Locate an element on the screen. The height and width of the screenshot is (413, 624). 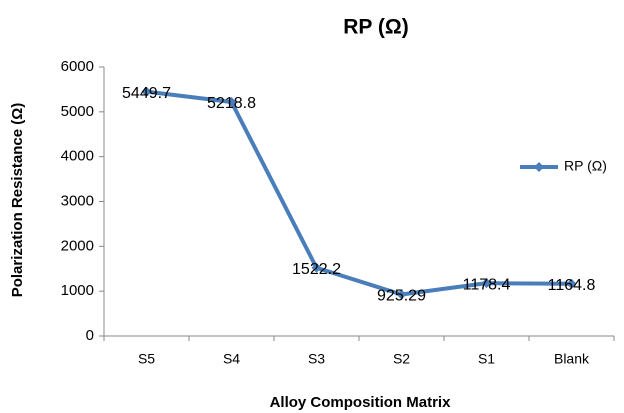
data-label: 925.29 is located at coordinates (401, 296).